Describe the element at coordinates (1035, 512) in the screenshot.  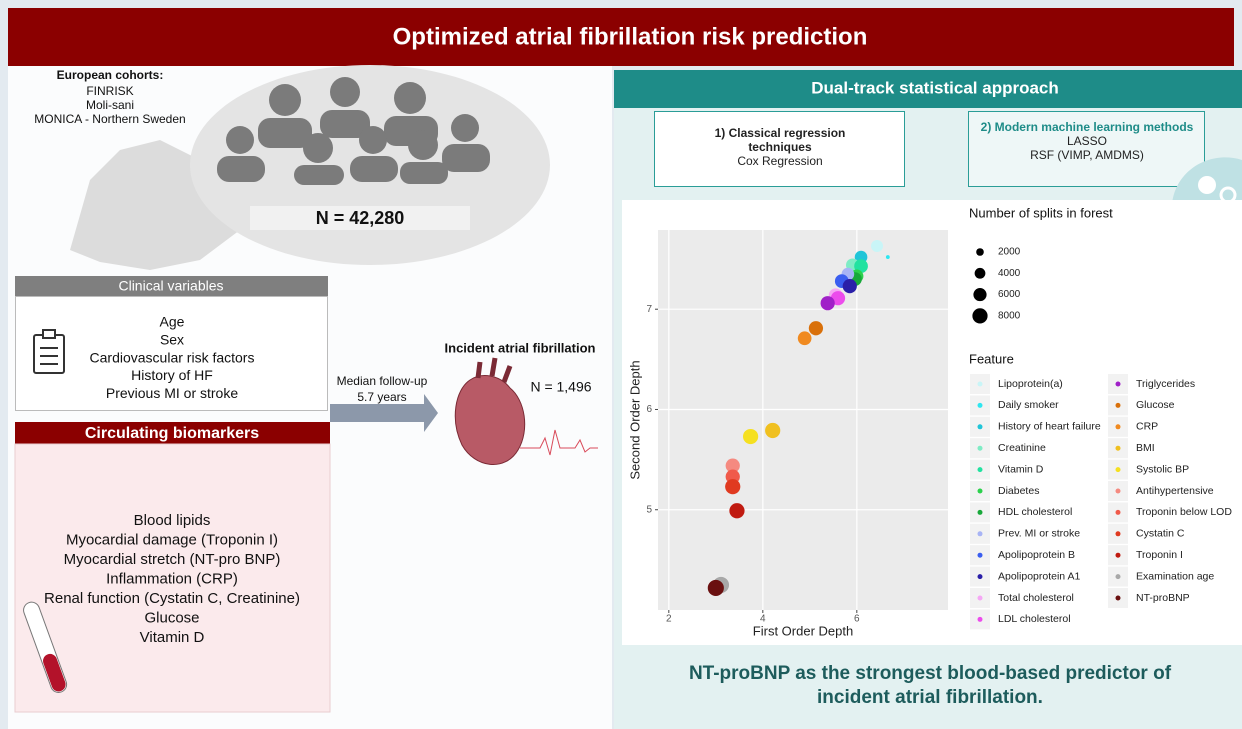
I see `legend-label: HDL cholesterol` at that location.